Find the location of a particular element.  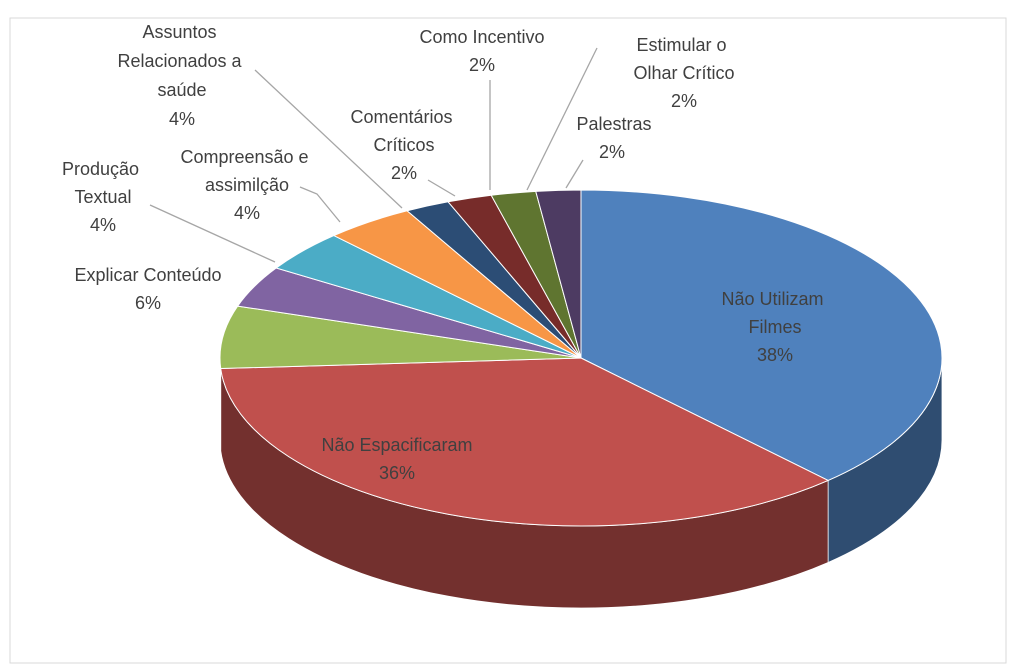

label-line: Não Utilizam is located at coordinates (774, 299).